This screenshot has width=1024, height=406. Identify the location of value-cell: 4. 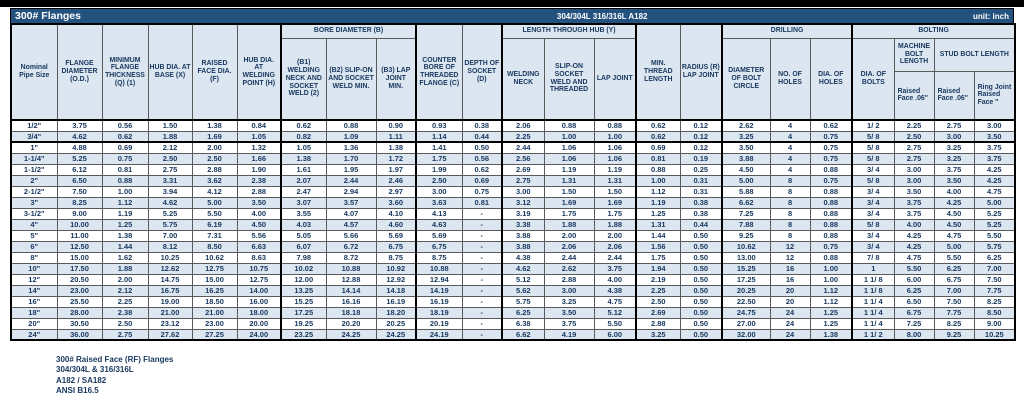
(790, 136).